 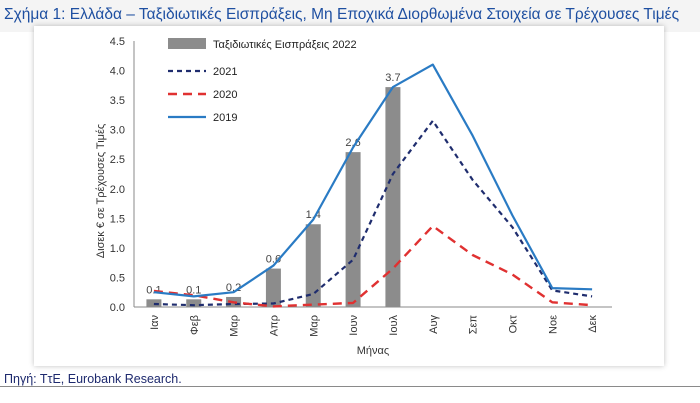 I want to click on x-tick-label: Φεβ, so click(x=195, y=325).